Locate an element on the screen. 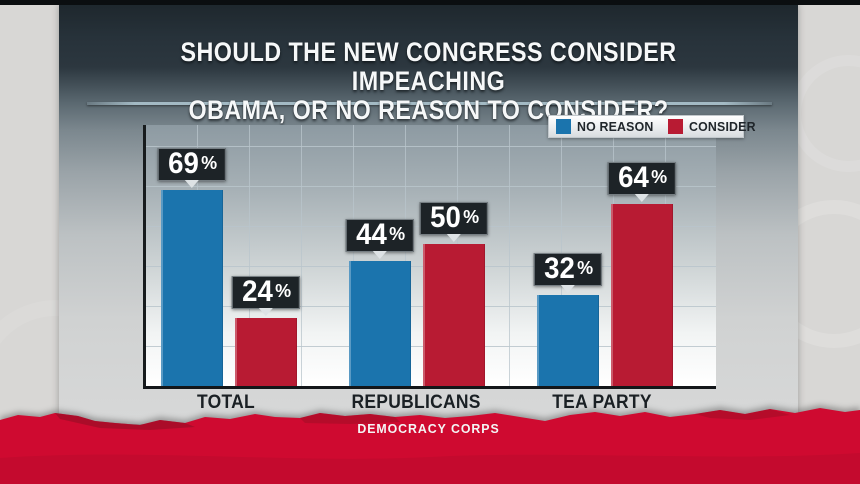  bar-tea-party-consider: 64% is located at coordinates (642, 255).